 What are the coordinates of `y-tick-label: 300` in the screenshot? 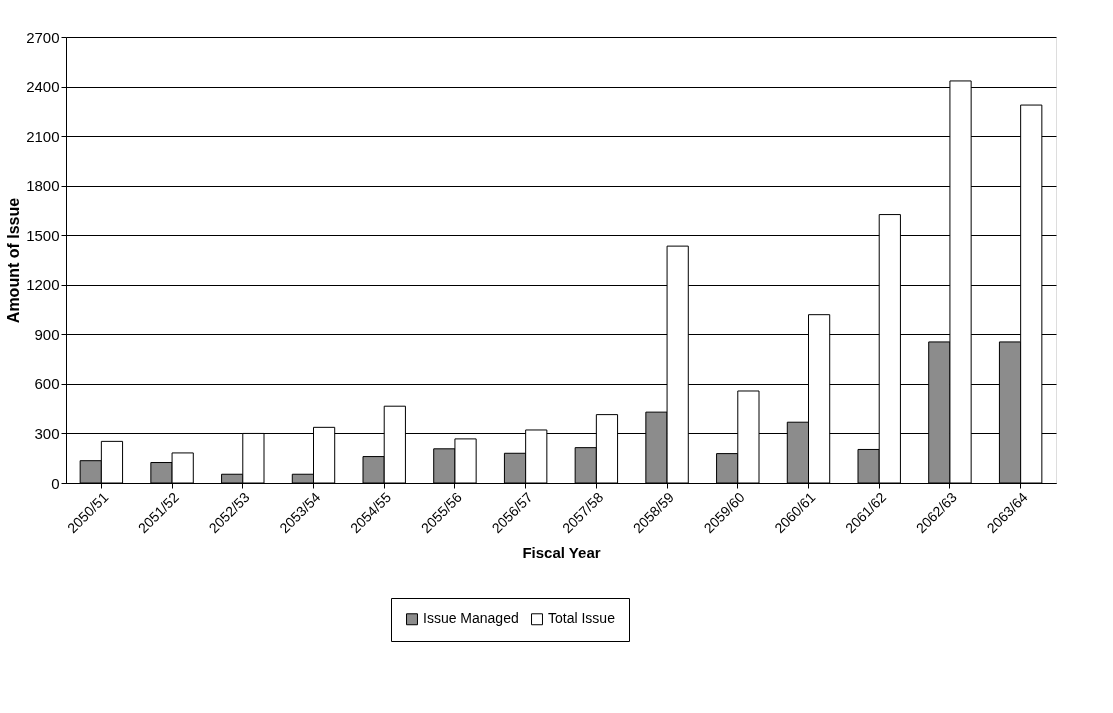 It's located at (47, 433).